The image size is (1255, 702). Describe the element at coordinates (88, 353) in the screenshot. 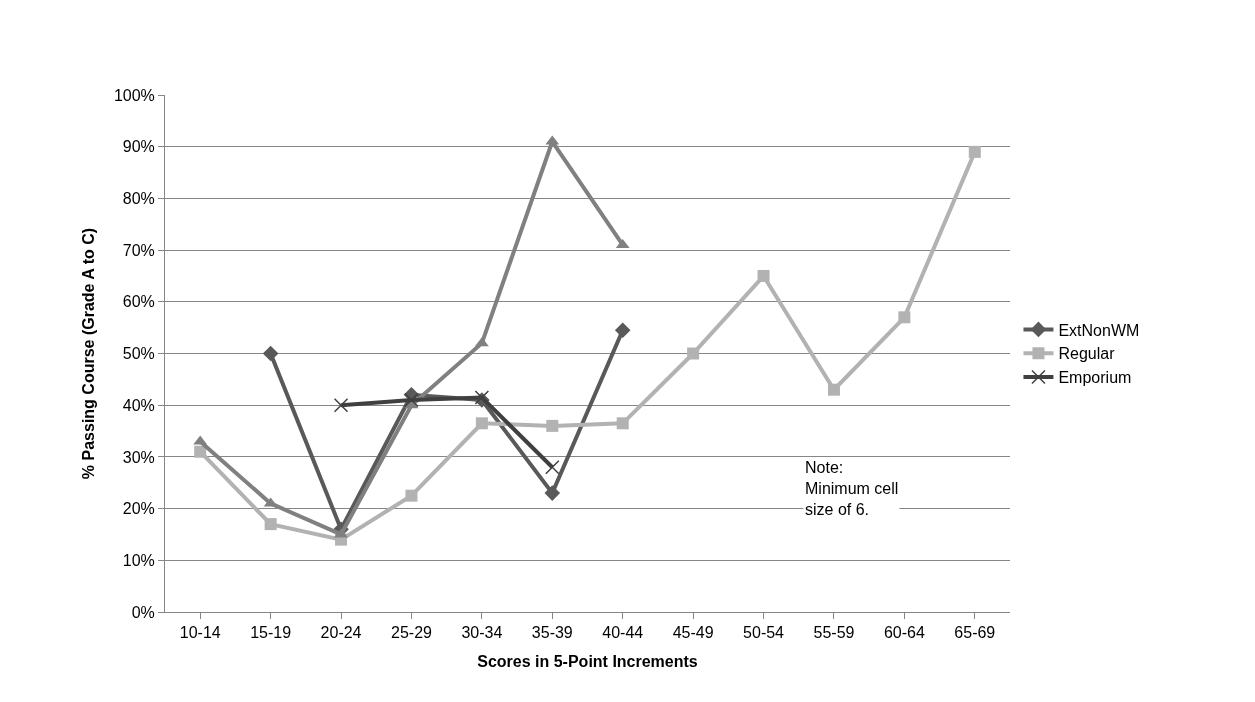

I see `y-axis-title: % Passing Course (Grade A to C)` at that location.